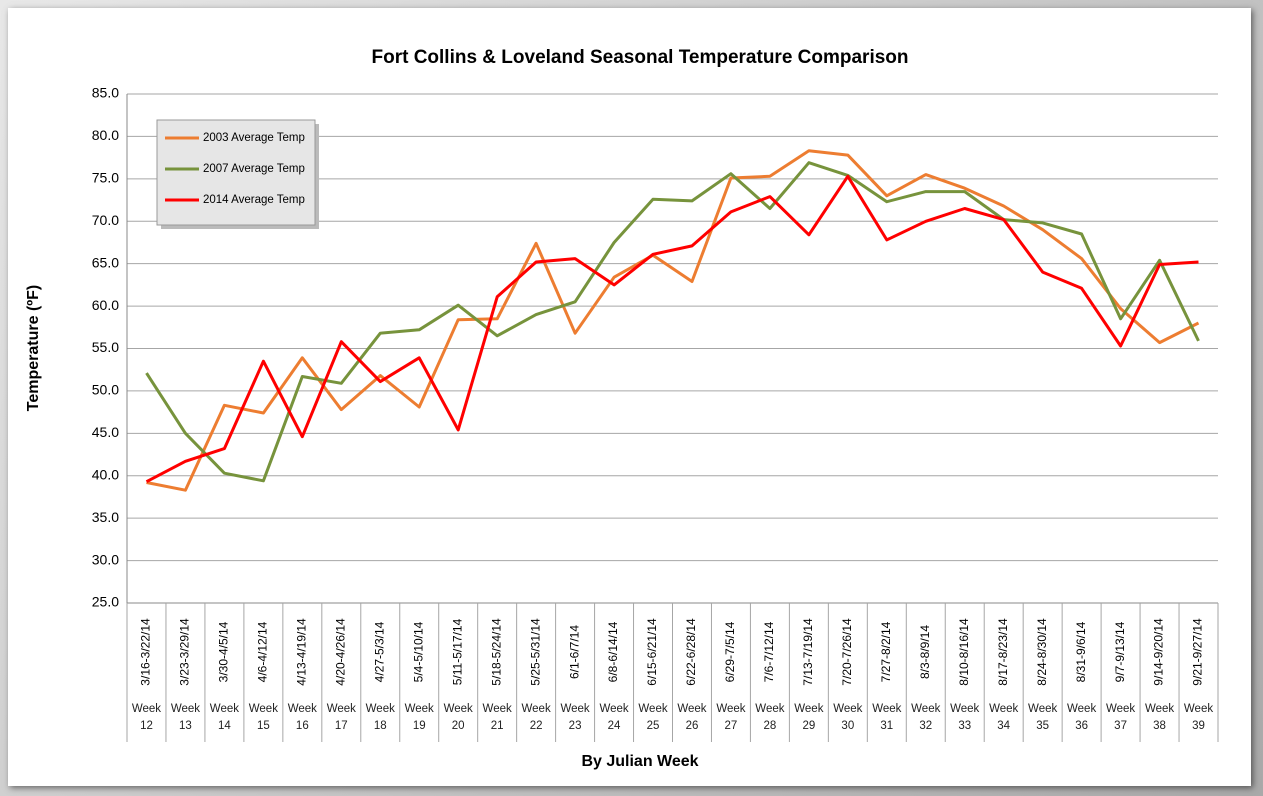 This screenshot has width=1263, height=796. What do you see at coordinates (1120, 717) in the screenshot?
I see `week-label: Week 37` at bounding box center [1120, 717].